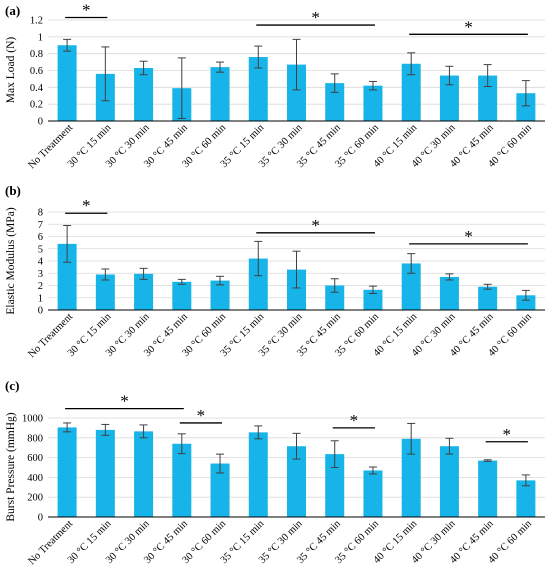 Image resolution: width=550 pixels, height=582 pixels. What do you see at coordinates (12, 10) in the screenshot?
I see `panel-label: (a)` at bounding box center [12, 10].